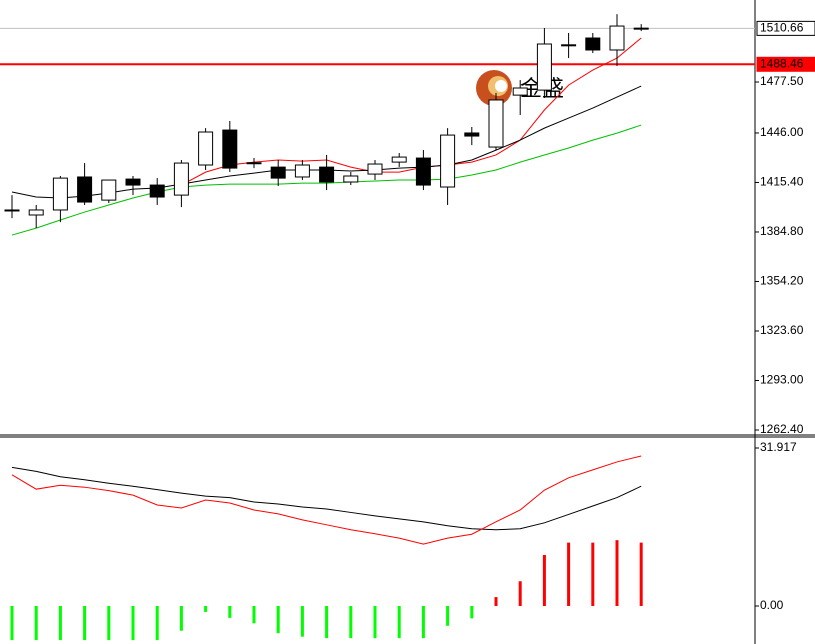 The width and height of the screenshot is (815, 644). What do you see at coordinates (772, 605) in the screenshot?
I see `y-tick-label: 0.00` at bounding box center [772, 605].